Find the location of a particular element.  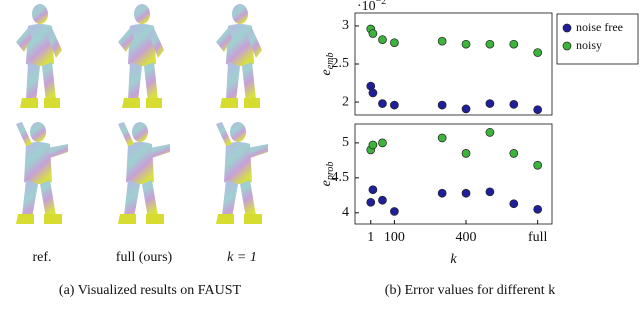

y-tick-label: 3 is located at coordinates (345, 25).